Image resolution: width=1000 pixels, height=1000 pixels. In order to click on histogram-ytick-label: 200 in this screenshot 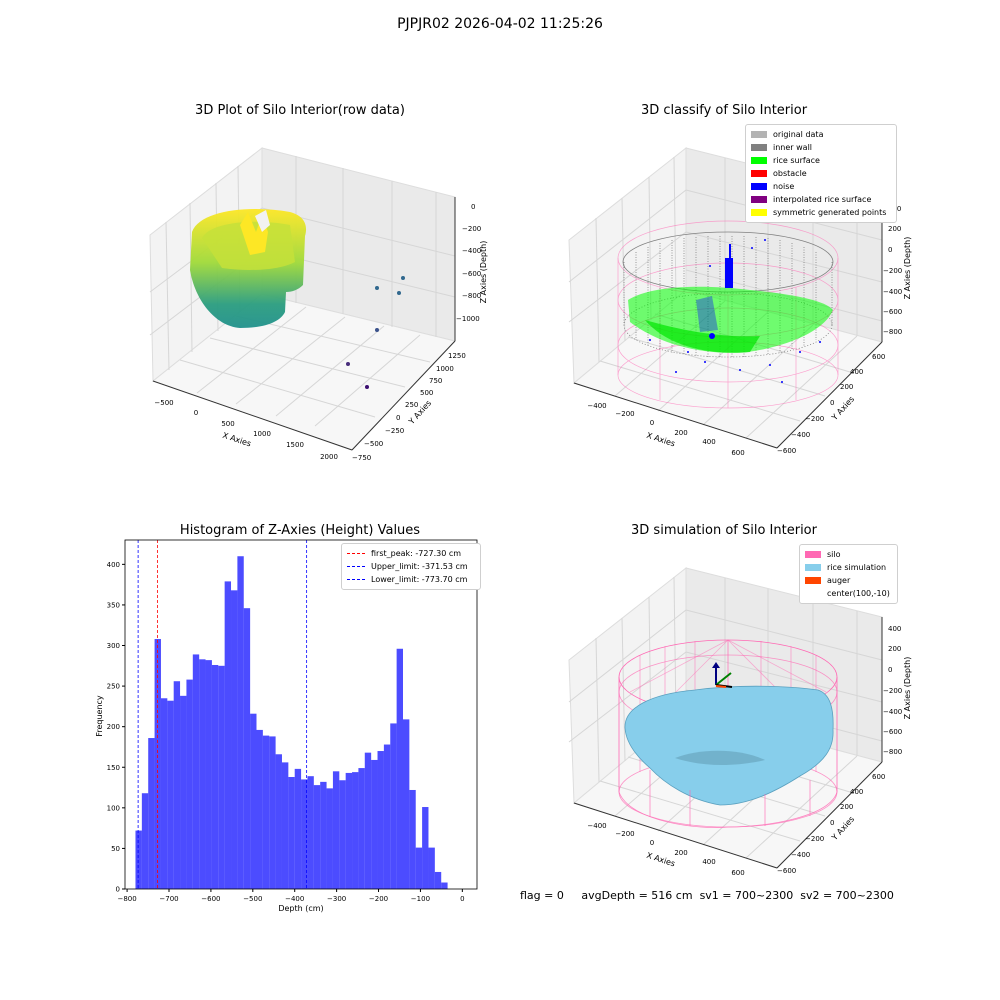, I will do `click(113, 727)`.